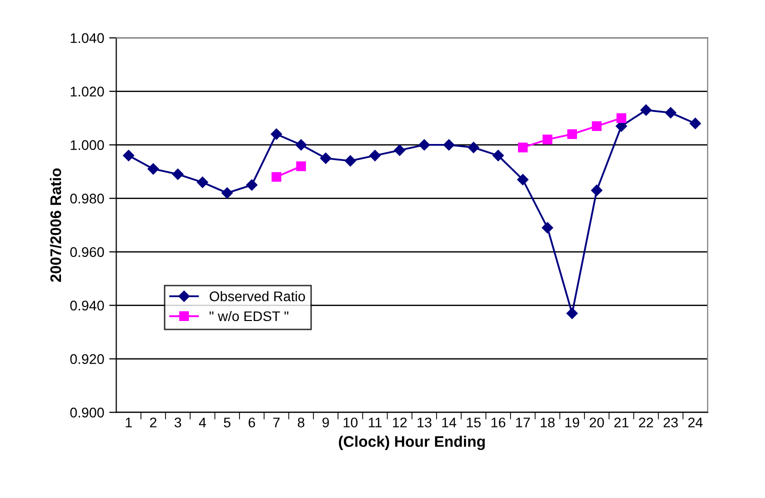  Describe the element at coordinates (276, 423) in the screenshot. I see `x-tick-label: 7` at that location.